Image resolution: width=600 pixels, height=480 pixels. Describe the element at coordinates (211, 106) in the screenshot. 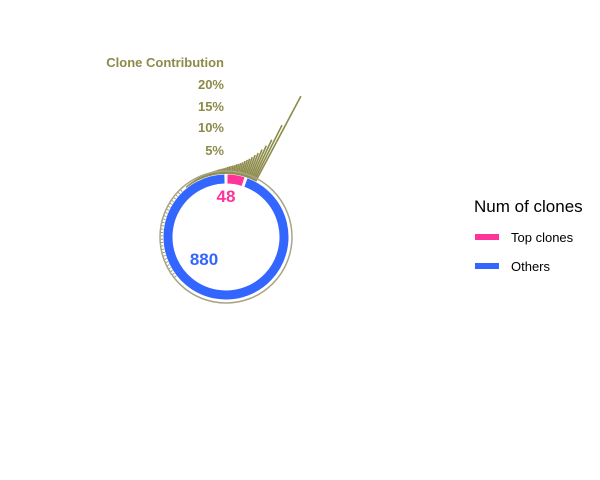

I see `radial-tick-label: 15%` at that location.